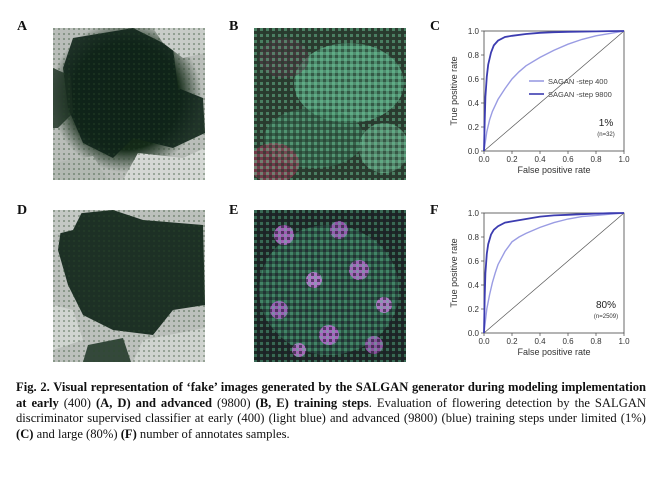 The image size is (659, 480). What do you see at coordinates (176, 402) in the screenshot?
I see `caption-bold-3: and advanced` at bounding box center [176, 402].